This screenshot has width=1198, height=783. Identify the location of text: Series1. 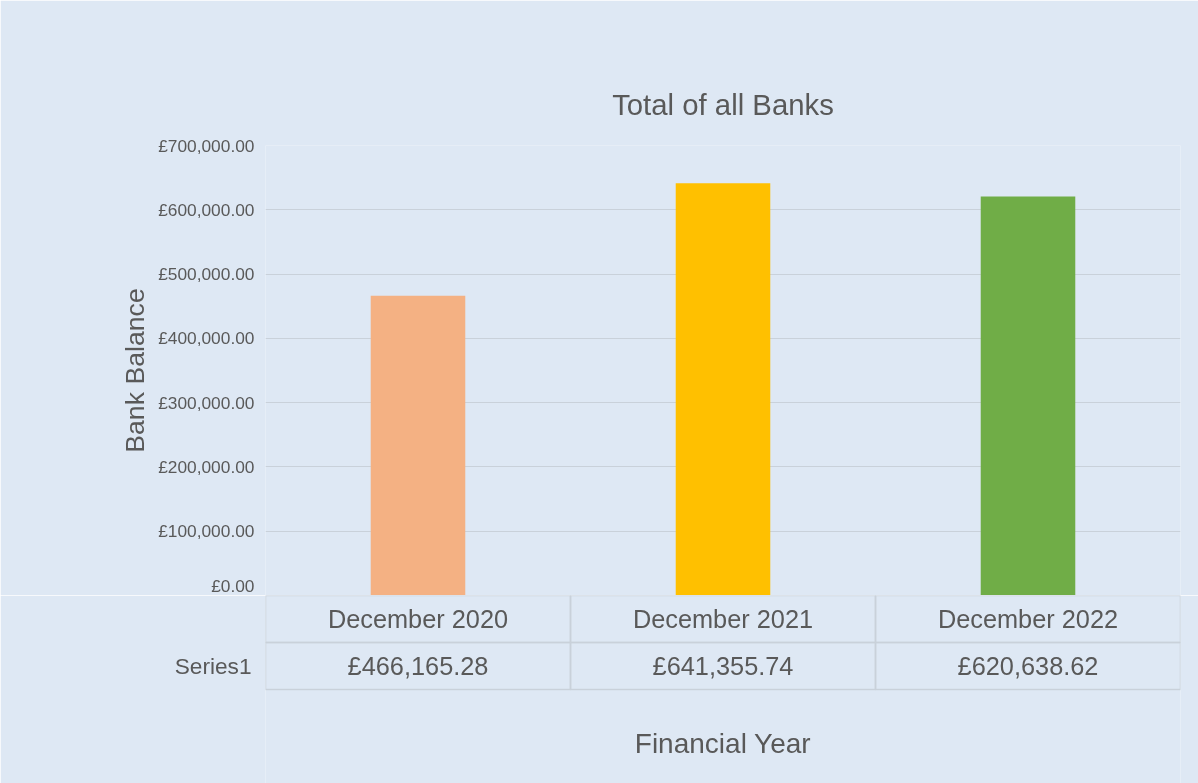
(213, 666).